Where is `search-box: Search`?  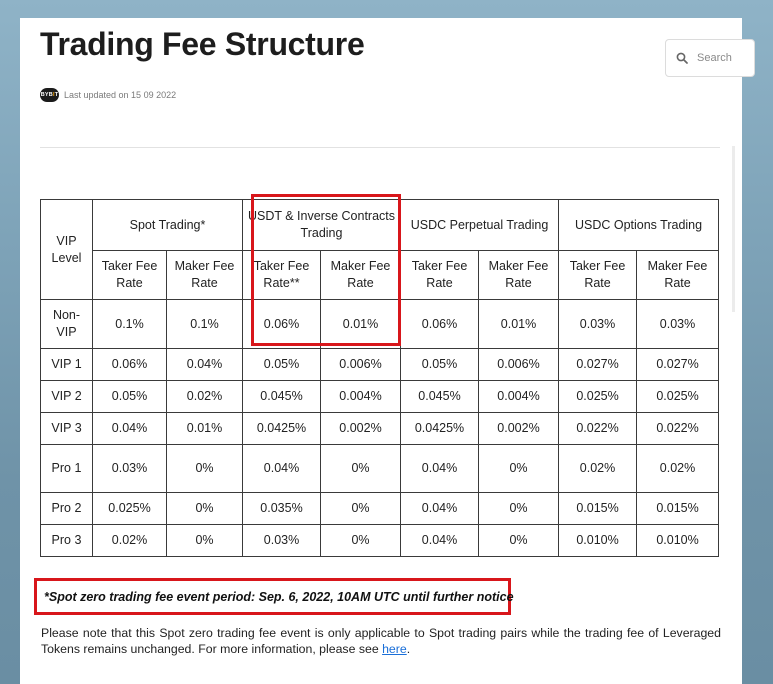
search-box: Search is located at coordinates (710, 58).